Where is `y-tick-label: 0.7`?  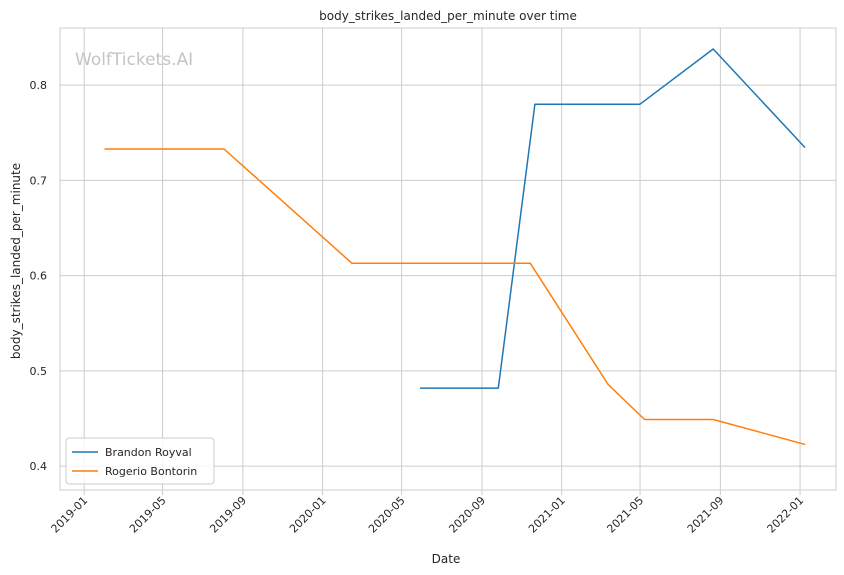
y-tick-label: 0.7 is located at coordinates (39, 180).